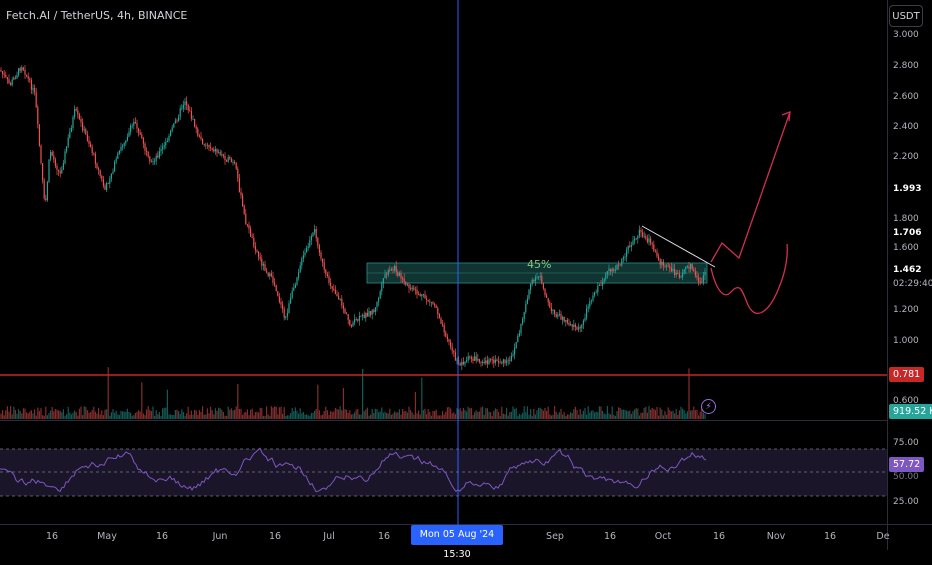 The height and width of the screenshot is (565, 932). What do you see at coordinates (906, 16) in the screenshot?
I see `currency-button: USDT` at bounding box center [906, 16].